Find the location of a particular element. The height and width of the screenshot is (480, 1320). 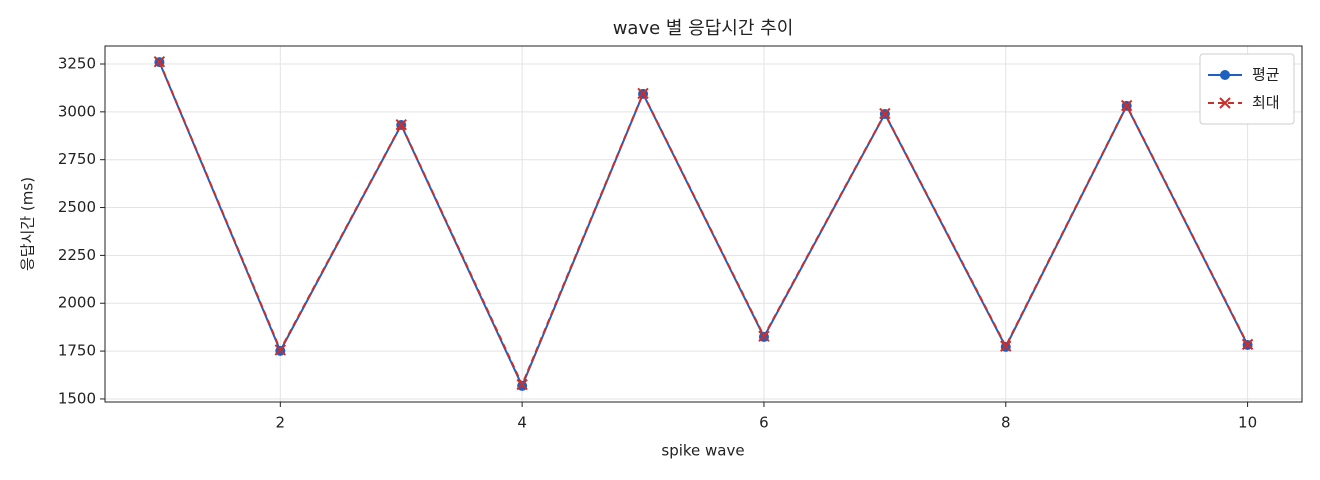

y-tick-label: 2750 is located at coordinates (77, 159).